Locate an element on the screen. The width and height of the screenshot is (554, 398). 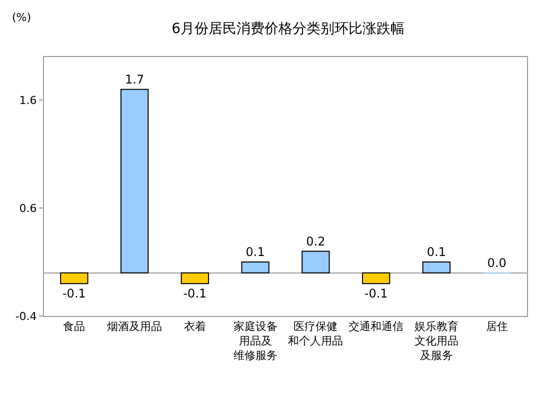
x-tick-label: 居住 is located at coordinates (497, 327).